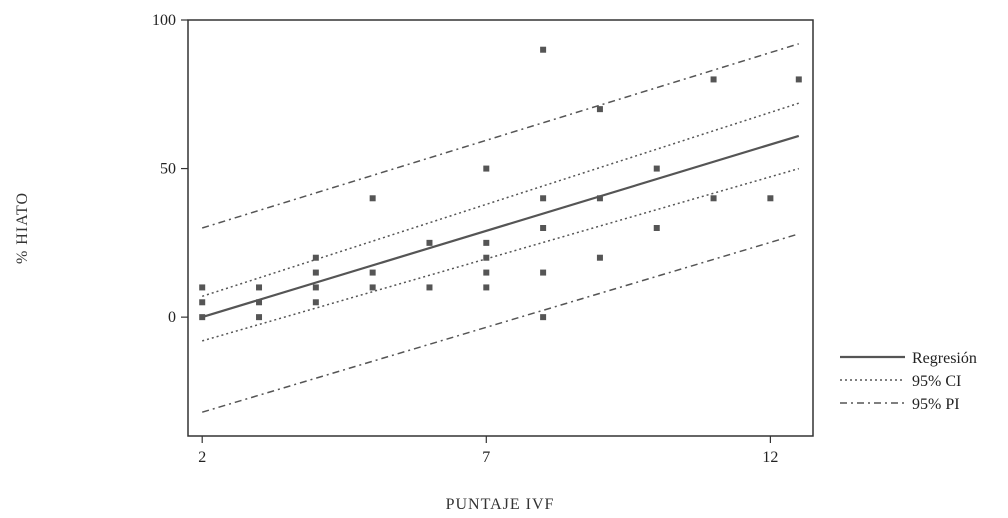 The width and height of the screenshot is (1008, 518). I want to click on y-axis-label: % HIATO, so click(22, 228).